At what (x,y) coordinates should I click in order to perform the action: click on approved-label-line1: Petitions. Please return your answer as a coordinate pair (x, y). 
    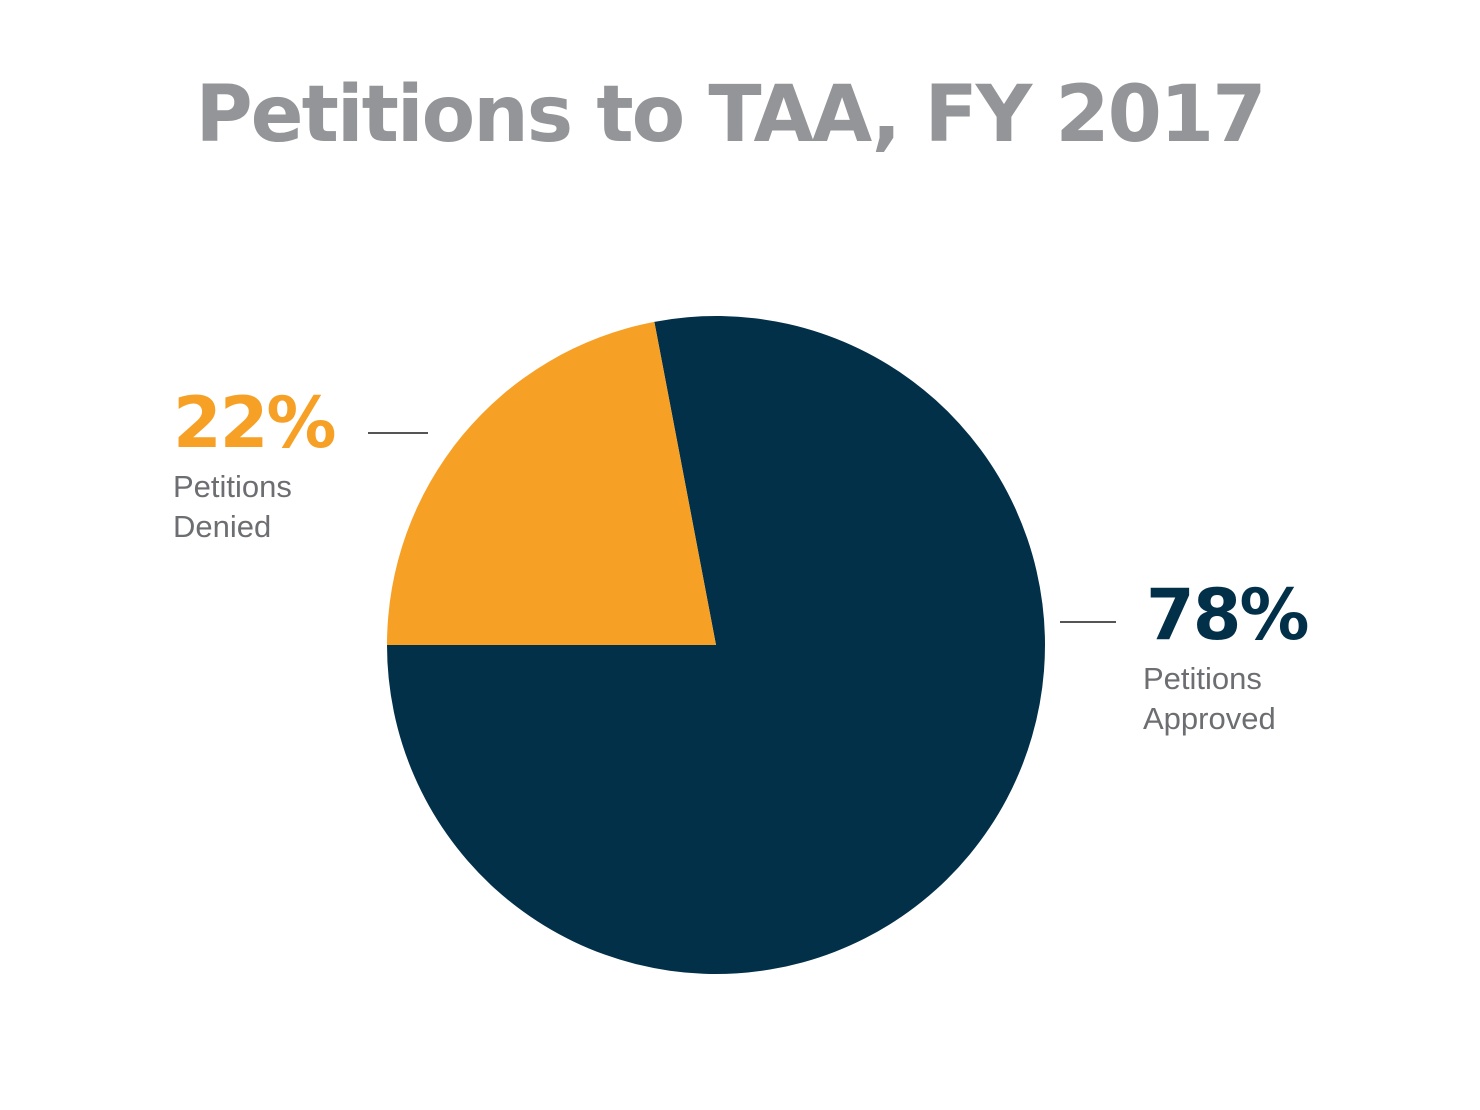
    Looking at the image, I should click on (1202, 678).